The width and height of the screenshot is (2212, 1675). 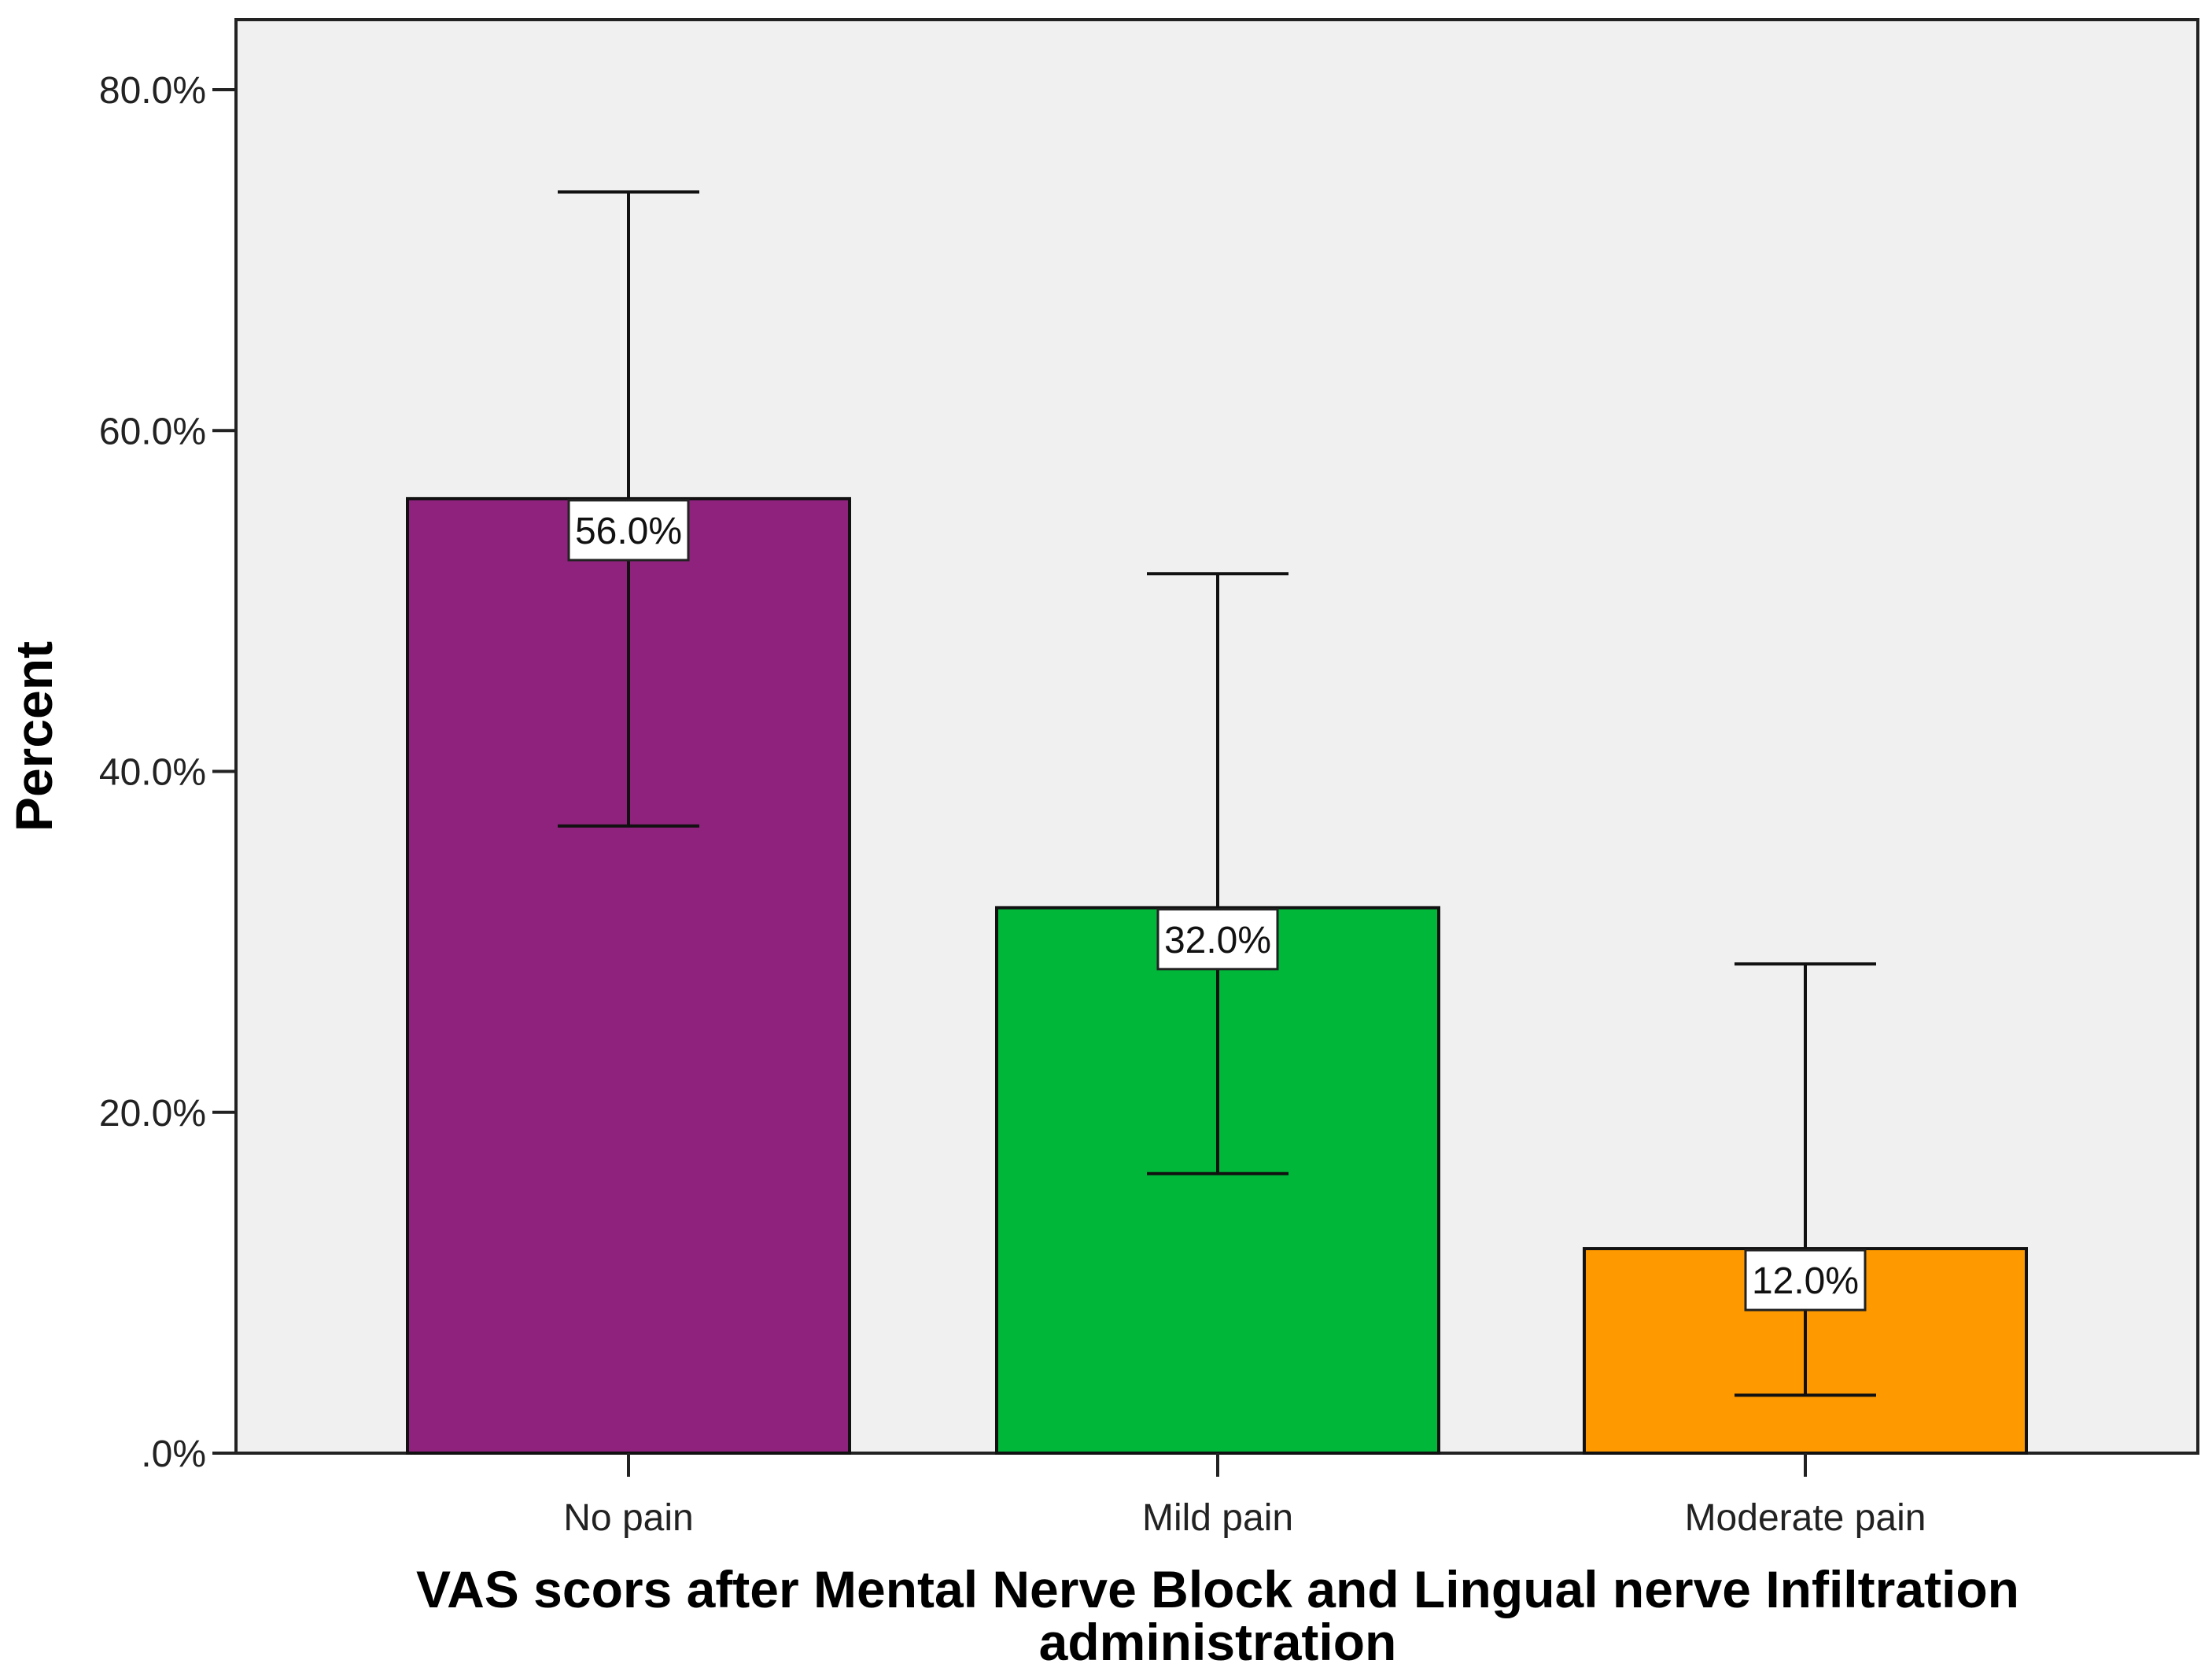 What do you see at coordinates (152, 431) in the screenshot?
I see `y-tick-label: 60.0%` at bounding box center [152, 431].